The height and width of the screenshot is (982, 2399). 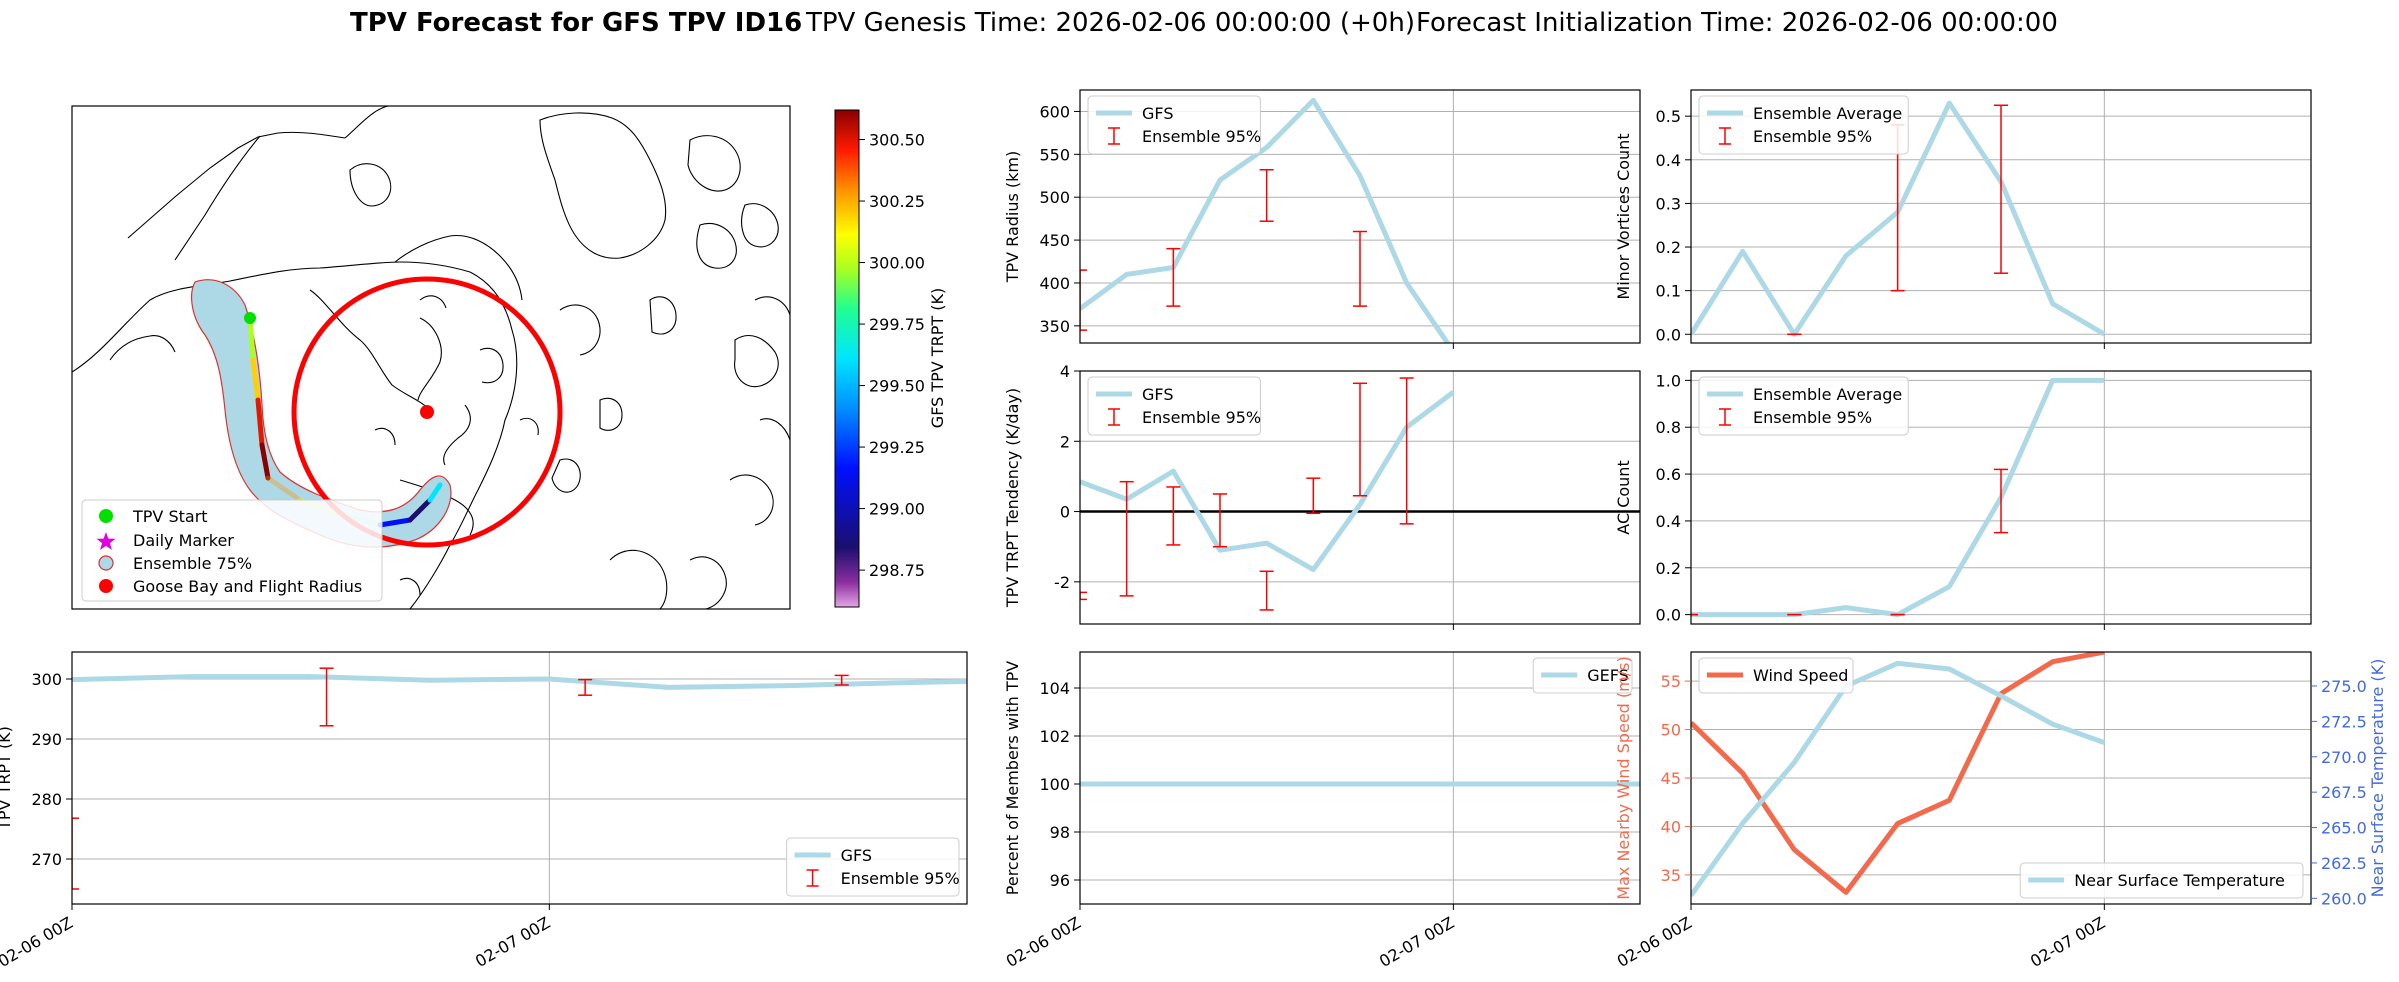 I want to click on legend-box, so click(x=1776, y=675).